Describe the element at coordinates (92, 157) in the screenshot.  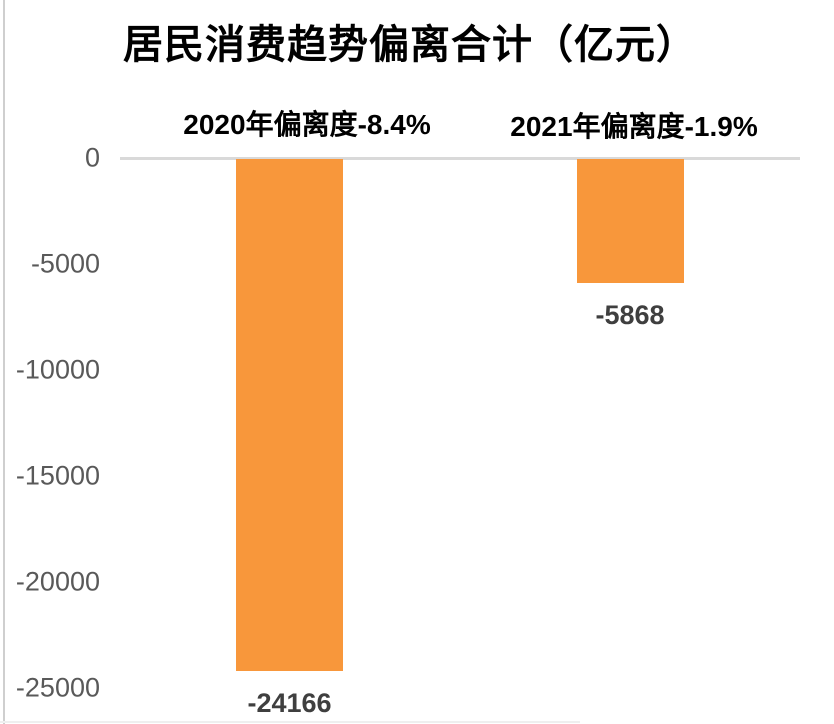
I see `y-axis-tick-label: 0` at that location.